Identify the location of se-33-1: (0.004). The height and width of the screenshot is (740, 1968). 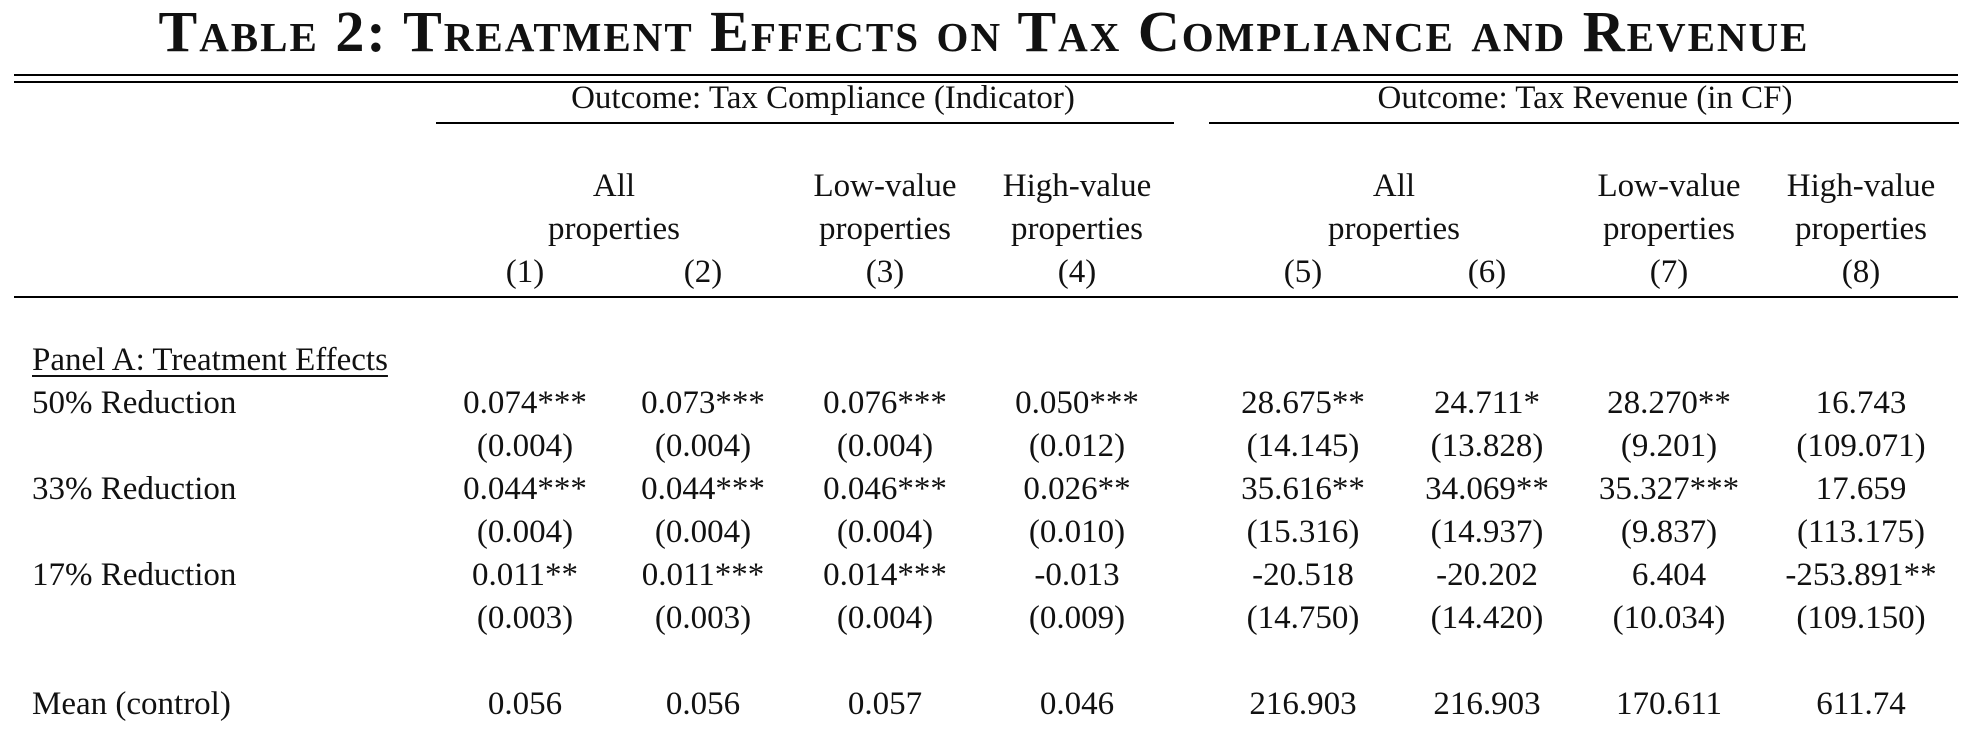
(525, 532).